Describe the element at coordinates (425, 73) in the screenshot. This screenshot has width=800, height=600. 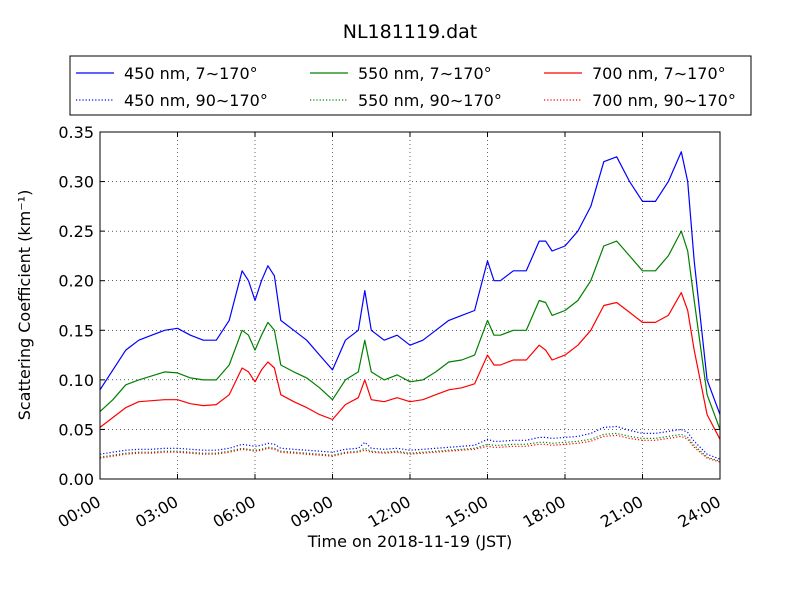
I see `legend-label-2: 550 nm, 7∼170°` at that location.